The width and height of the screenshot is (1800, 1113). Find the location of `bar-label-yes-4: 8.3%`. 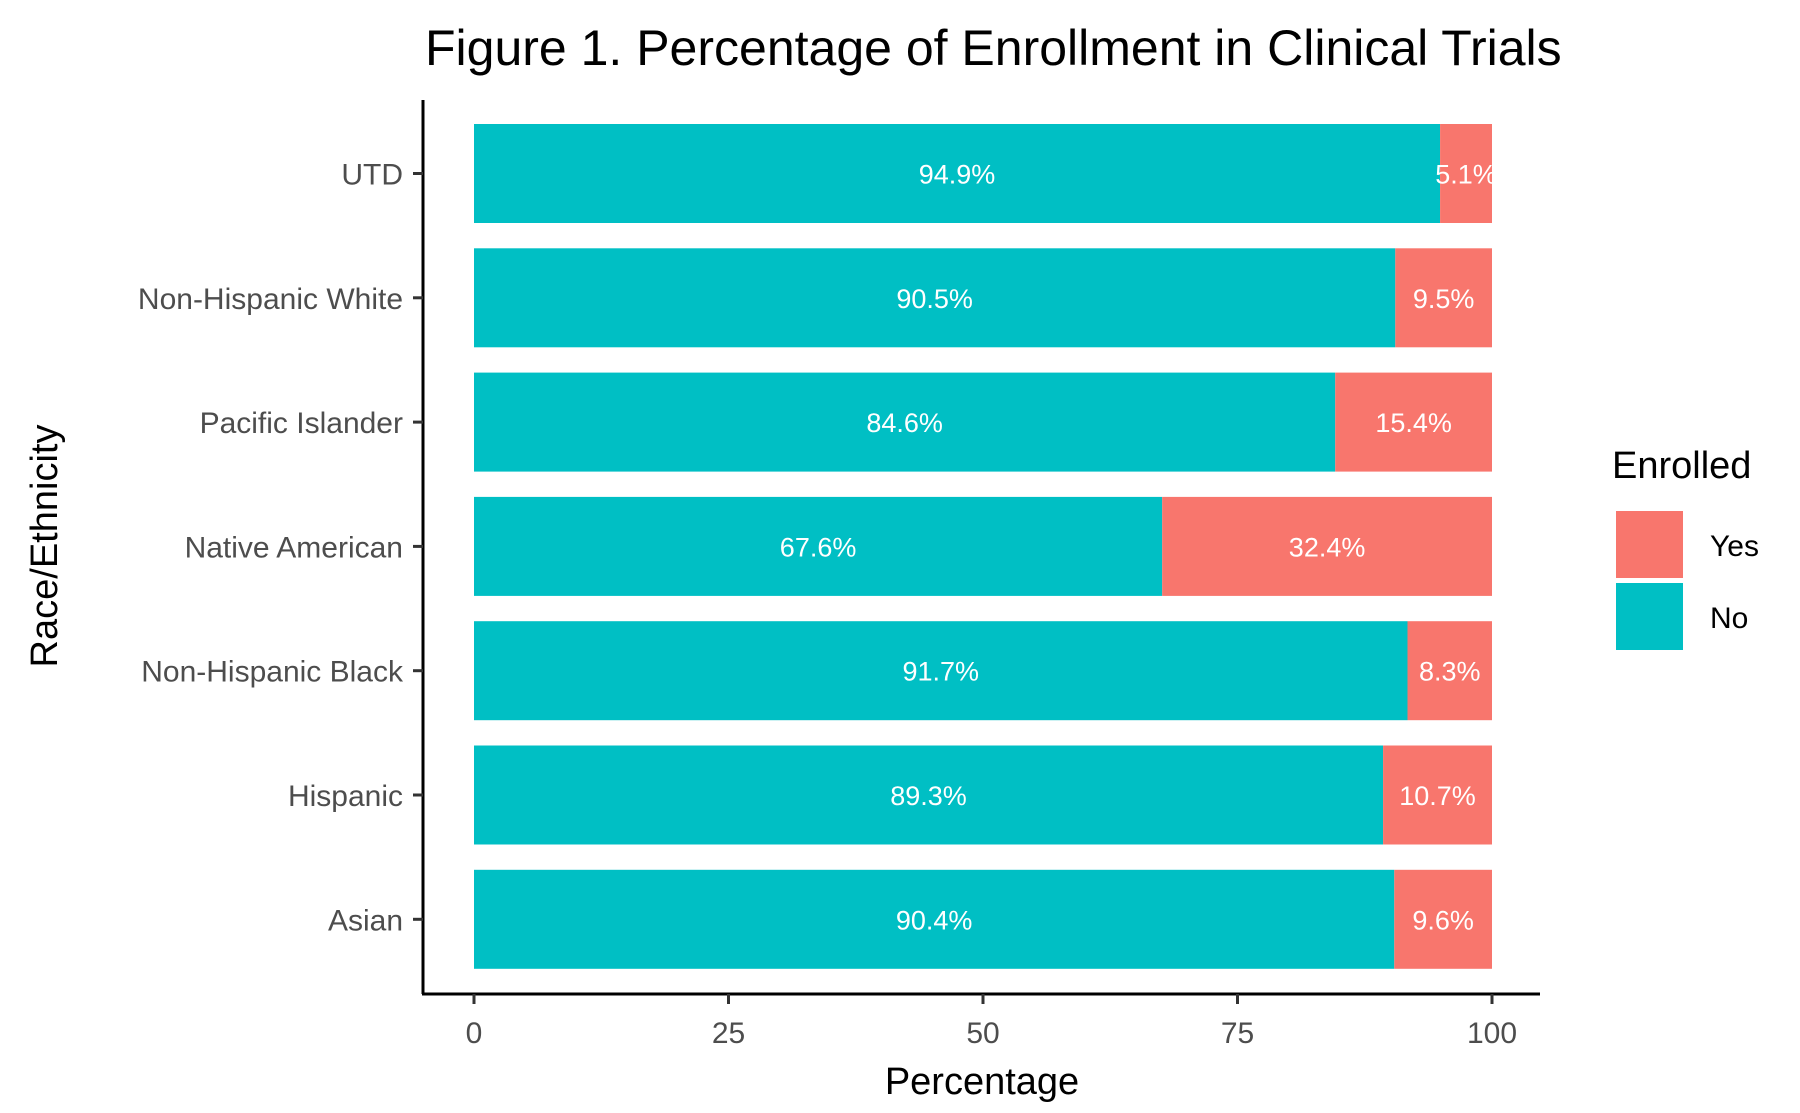

bar-label-yes-4: 8.3% is located at coordinates (1450, 672).